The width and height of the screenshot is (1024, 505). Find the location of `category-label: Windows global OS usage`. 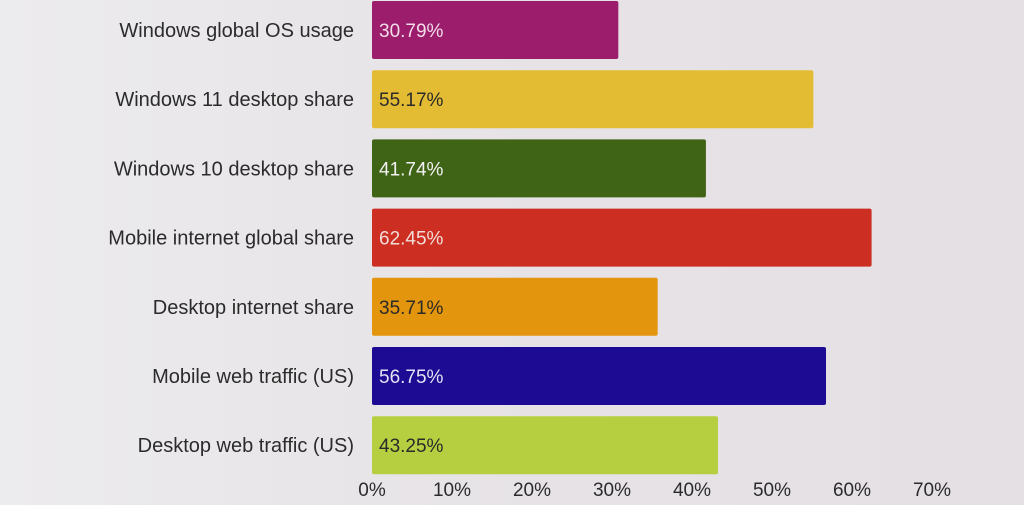

category-label: Windows global OS usage is located at coordinates (236, 31).